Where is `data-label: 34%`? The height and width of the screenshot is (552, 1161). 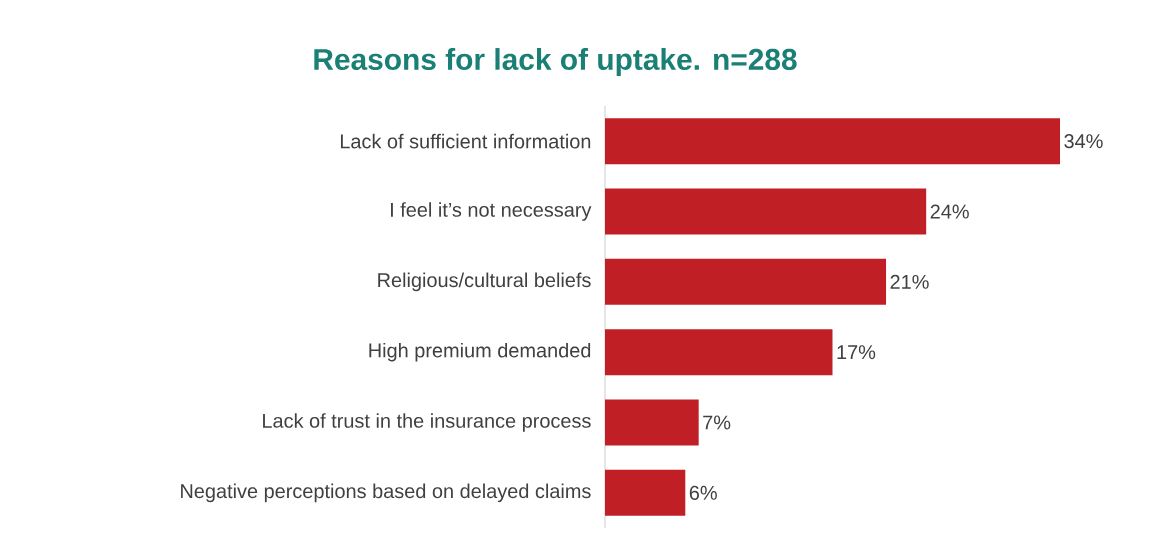 data-label: 34% is located at coordinates (1083, 141).